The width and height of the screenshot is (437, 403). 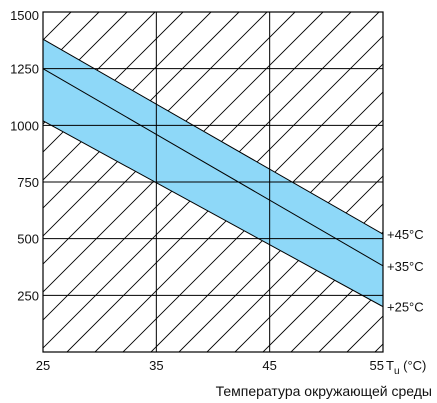 I want to click on x-tick-label: 35, so click(x=156, y=365).